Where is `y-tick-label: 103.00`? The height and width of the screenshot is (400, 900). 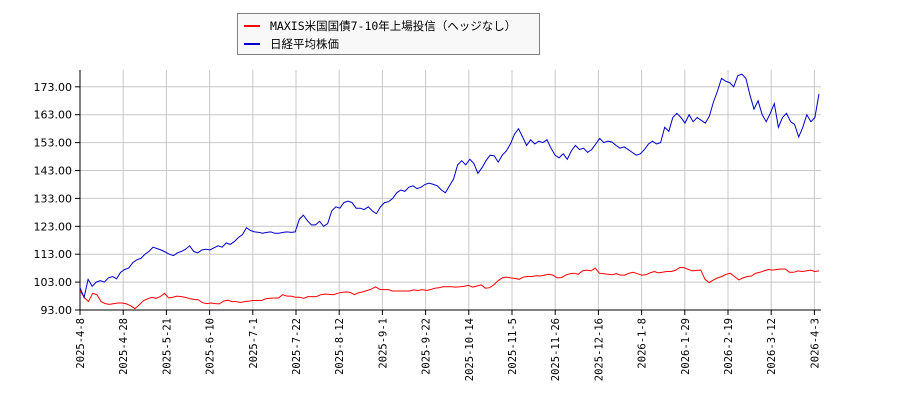 y-tick-label: 103.00 is located at coordinates (53, 282).